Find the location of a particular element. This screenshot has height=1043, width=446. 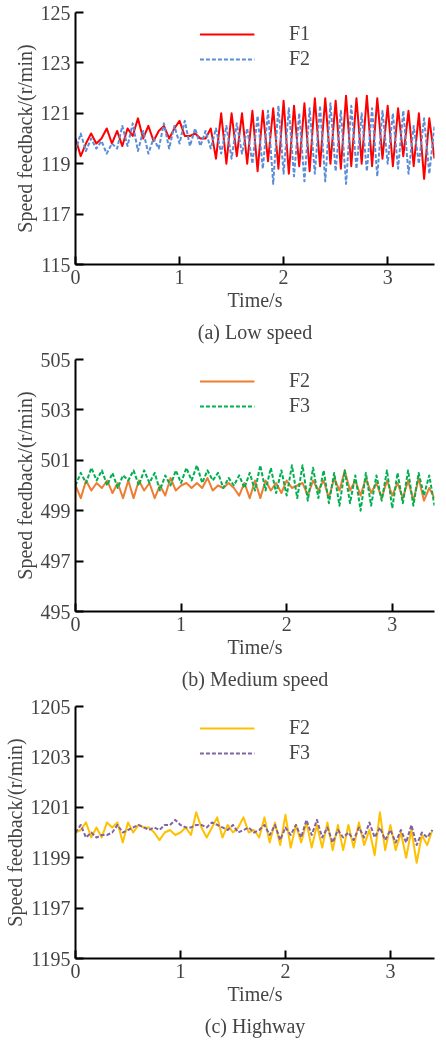

y-tick-label: 499 is located at coordinates (55, 510).